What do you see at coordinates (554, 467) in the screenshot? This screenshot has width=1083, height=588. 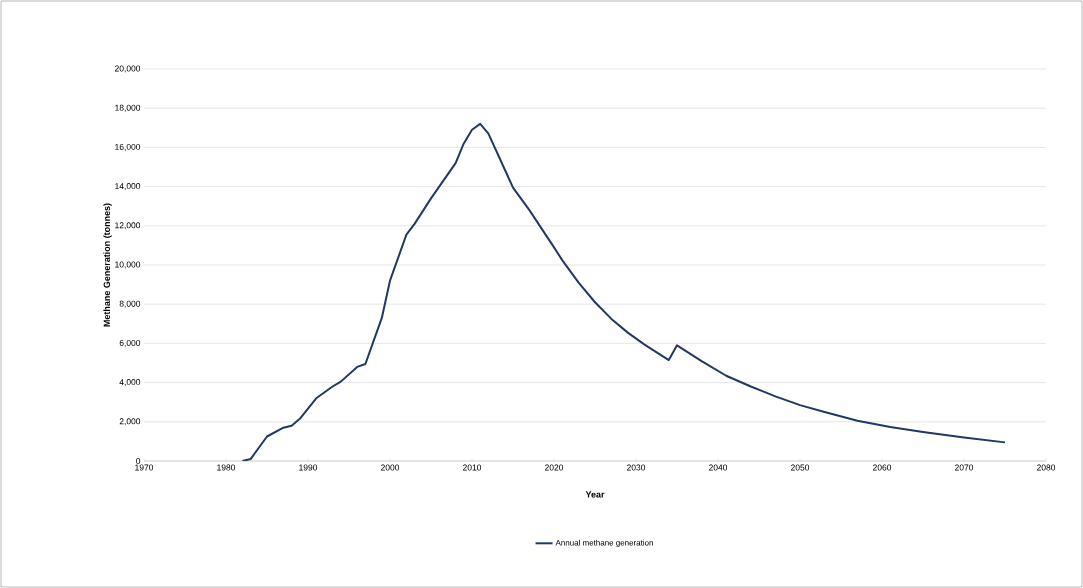 I see `x-tick-label: 2020` at bounding box center [554, 467].